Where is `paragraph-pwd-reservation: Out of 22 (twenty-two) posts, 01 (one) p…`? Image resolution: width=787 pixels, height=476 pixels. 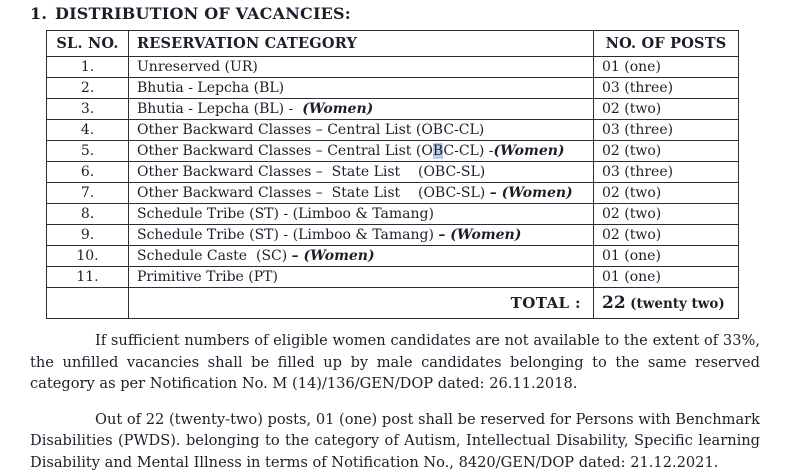
paragraph-pwd-reservation: Out of 22 (twenty-two) posts, 01 (one) p… is located at coordinates (395, 440).